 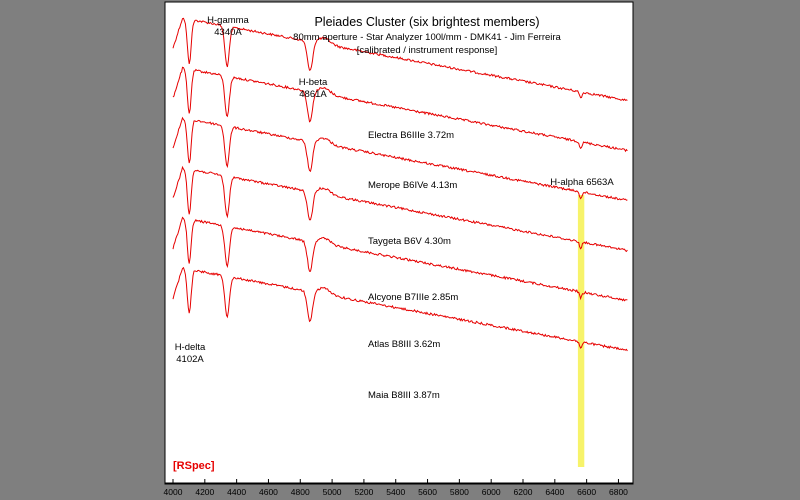 What do you see at coordinates (523, 492) in the screenshot?
I see `x-tick-label: 6200` at bounding box center [523, 492].